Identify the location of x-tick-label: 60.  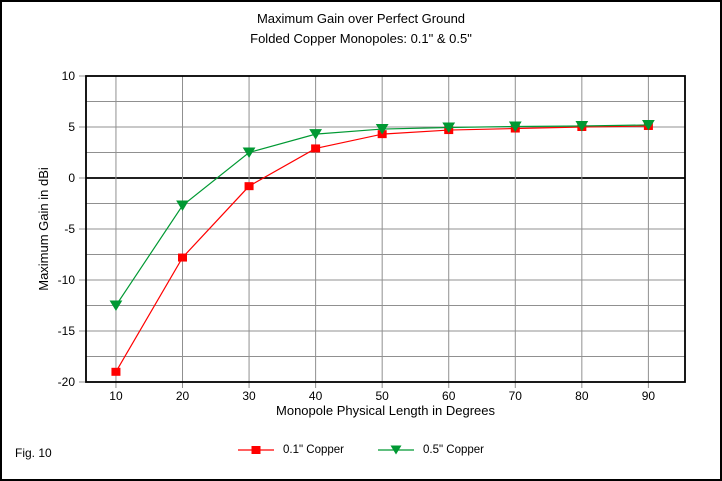
(449, 396).